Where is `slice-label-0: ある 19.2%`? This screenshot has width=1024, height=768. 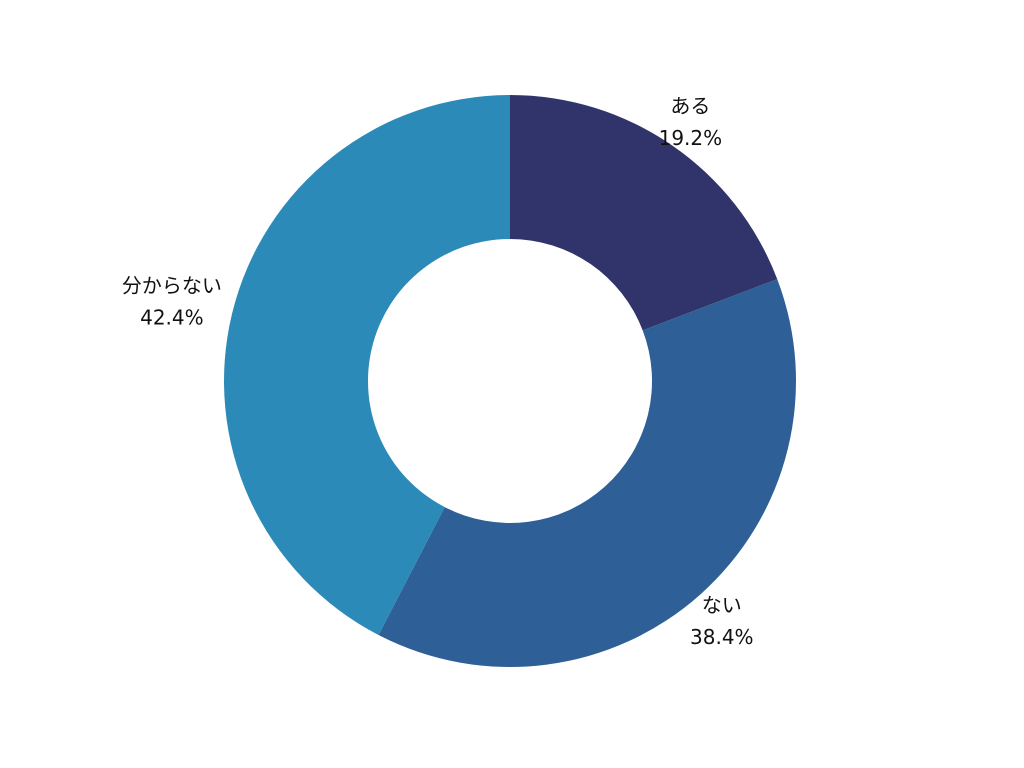
slice-label-0: ある 19.2% is located at coordinates (691, 122).